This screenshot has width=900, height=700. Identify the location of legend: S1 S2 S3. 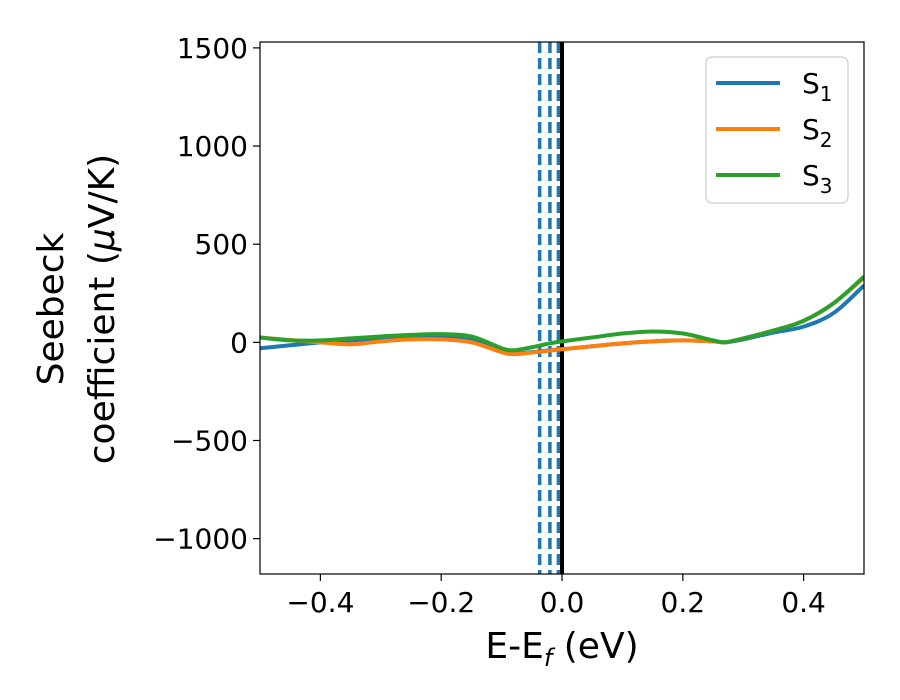
(777, 130).